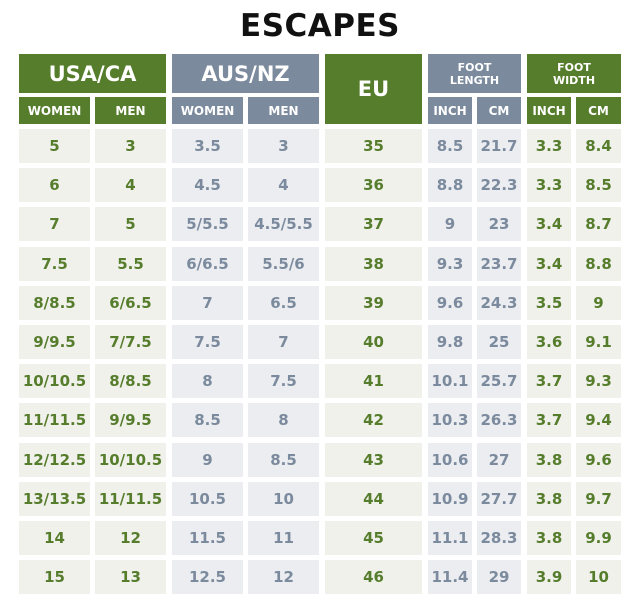  I want to click on cell-length-inch: 10.9, so click(450, 499).